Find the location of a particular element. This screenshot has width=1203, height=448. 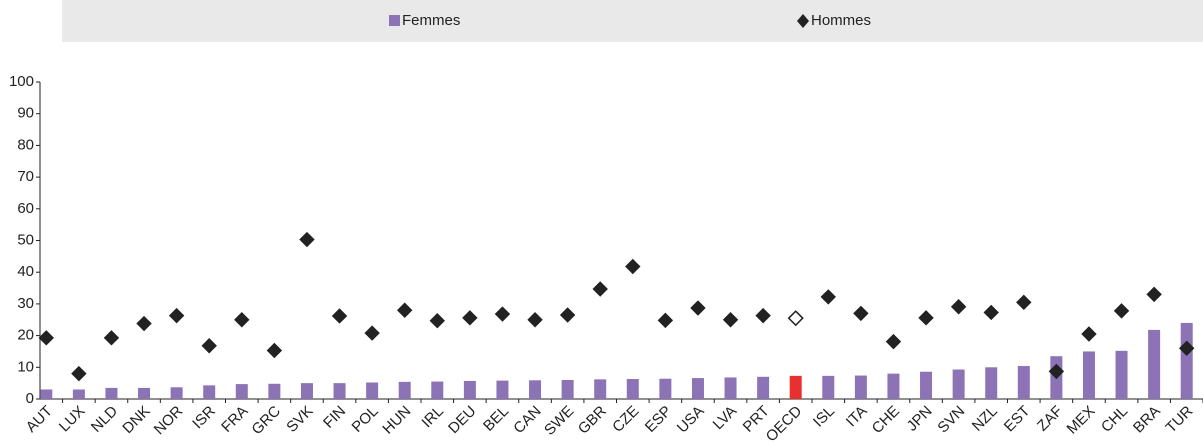

y-tick-label: 30 is located at coordinates (25, 303).